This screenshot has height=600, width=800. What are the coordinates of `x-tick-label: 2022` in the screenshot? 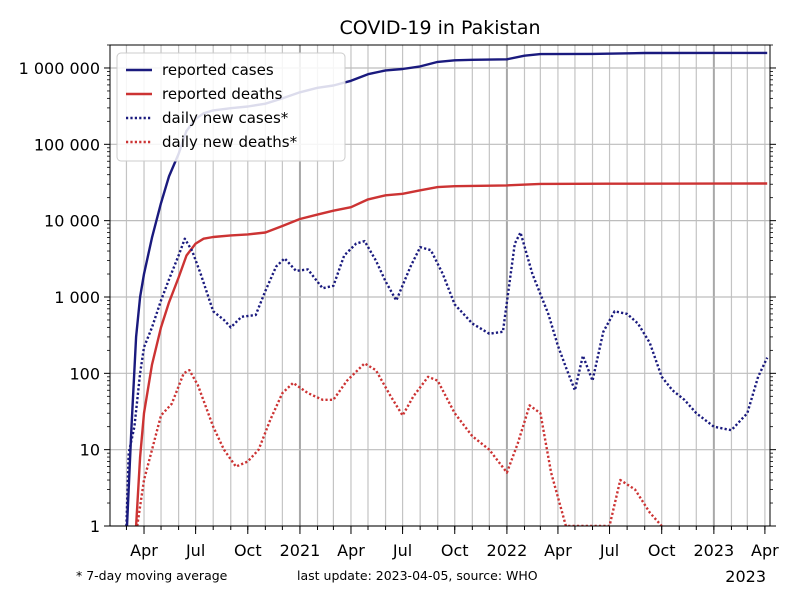 It's located at (507, 550).